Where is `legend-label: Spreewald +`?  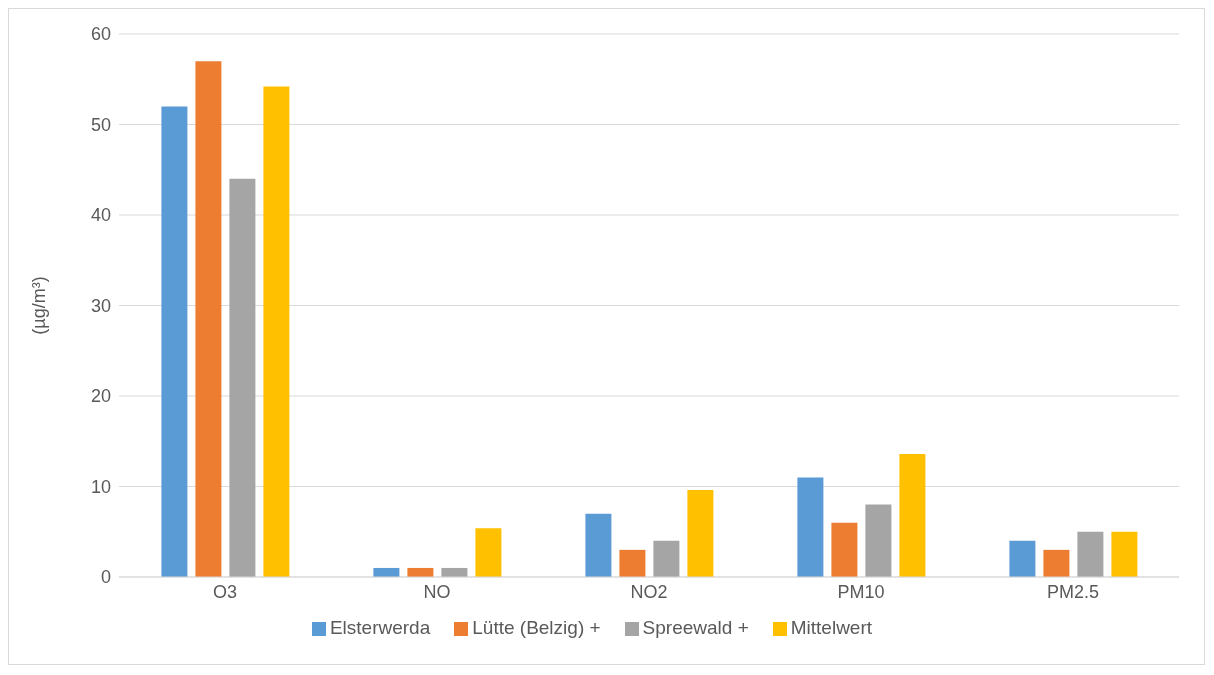 legend-label: Spreewald + is located at coordinates (695, 627).